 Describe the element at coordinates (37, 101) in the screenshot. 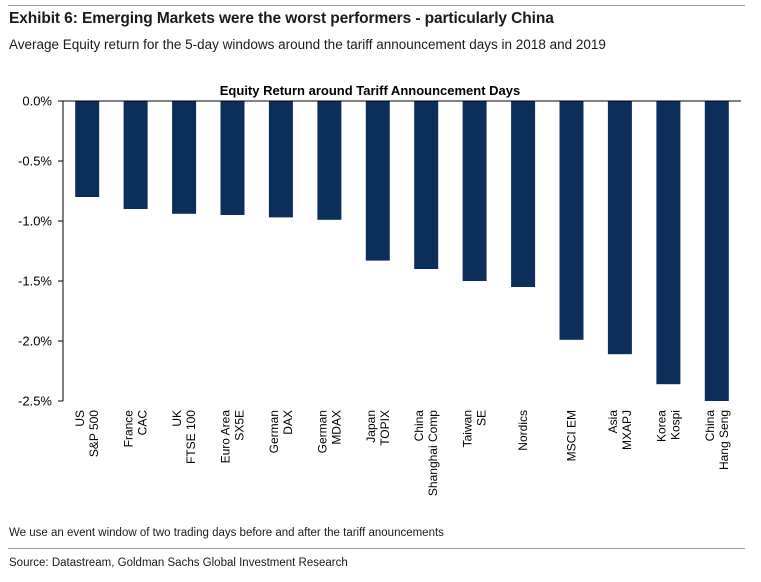

I see `y-tick-label: 0.0%` at that location.